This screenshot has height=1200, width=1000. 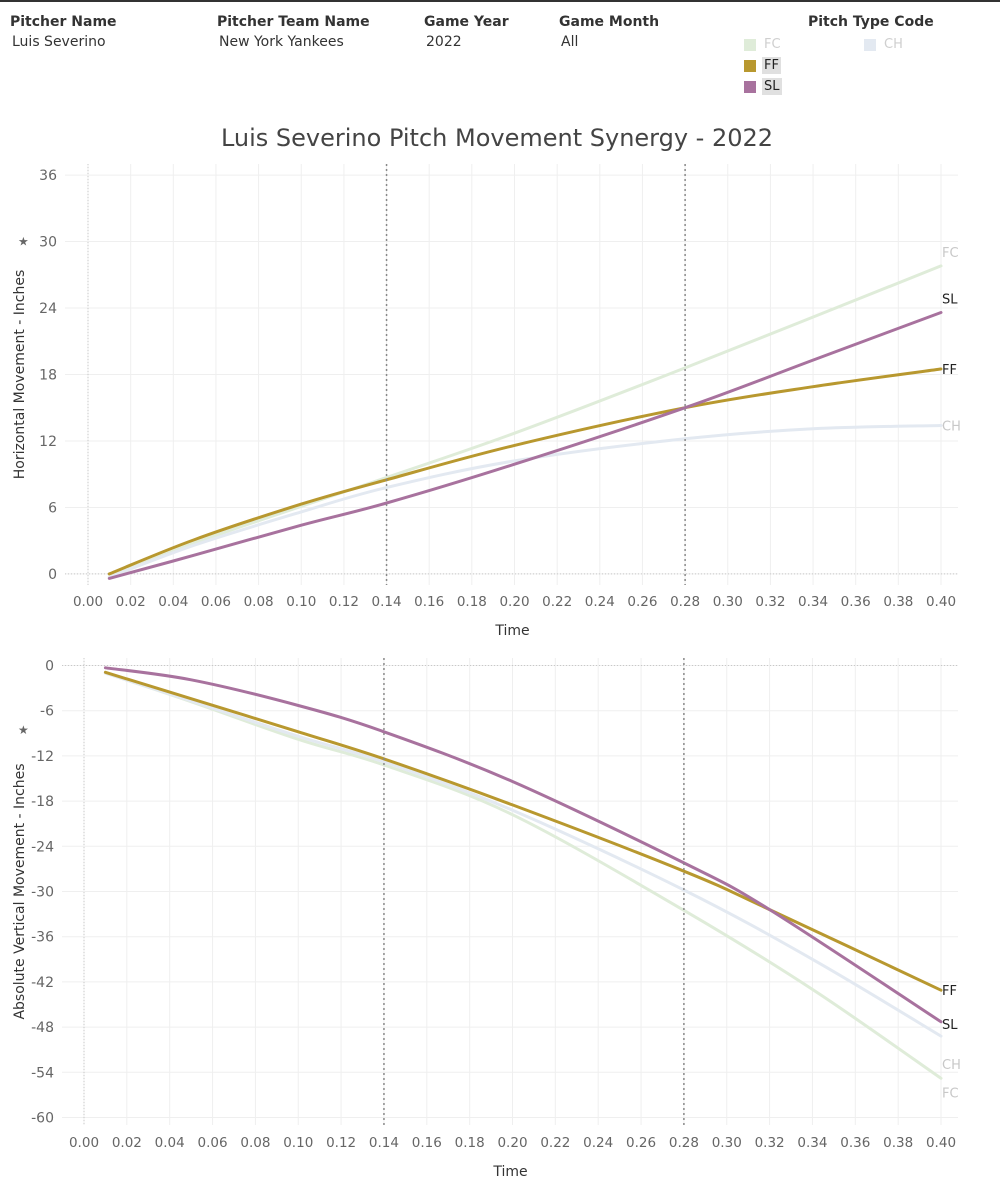 What do you see at coordinates (871, 22) in the screenshot?
I see `legend-title: Pitch Type Code` at bounding box center [871, 22].